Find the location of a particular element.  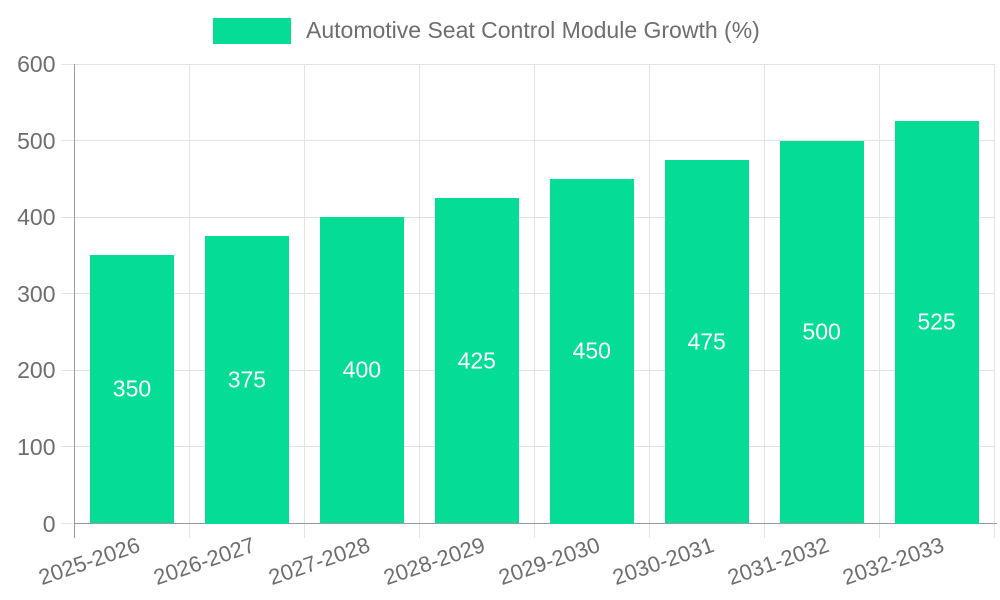

bar-2029-2030 is located at coordinates (591, 351).